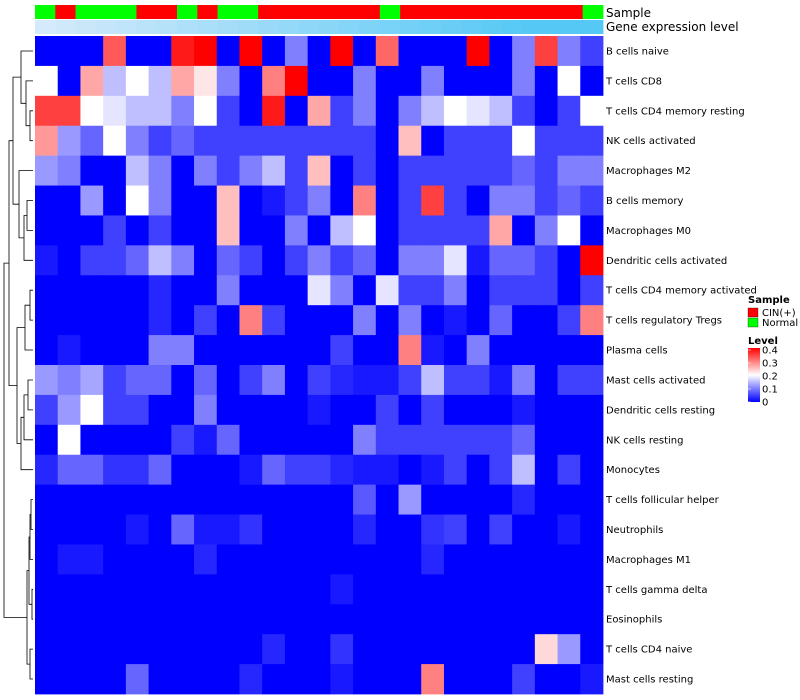  I want to click on row-label: B cells naive, so click(637, 52).